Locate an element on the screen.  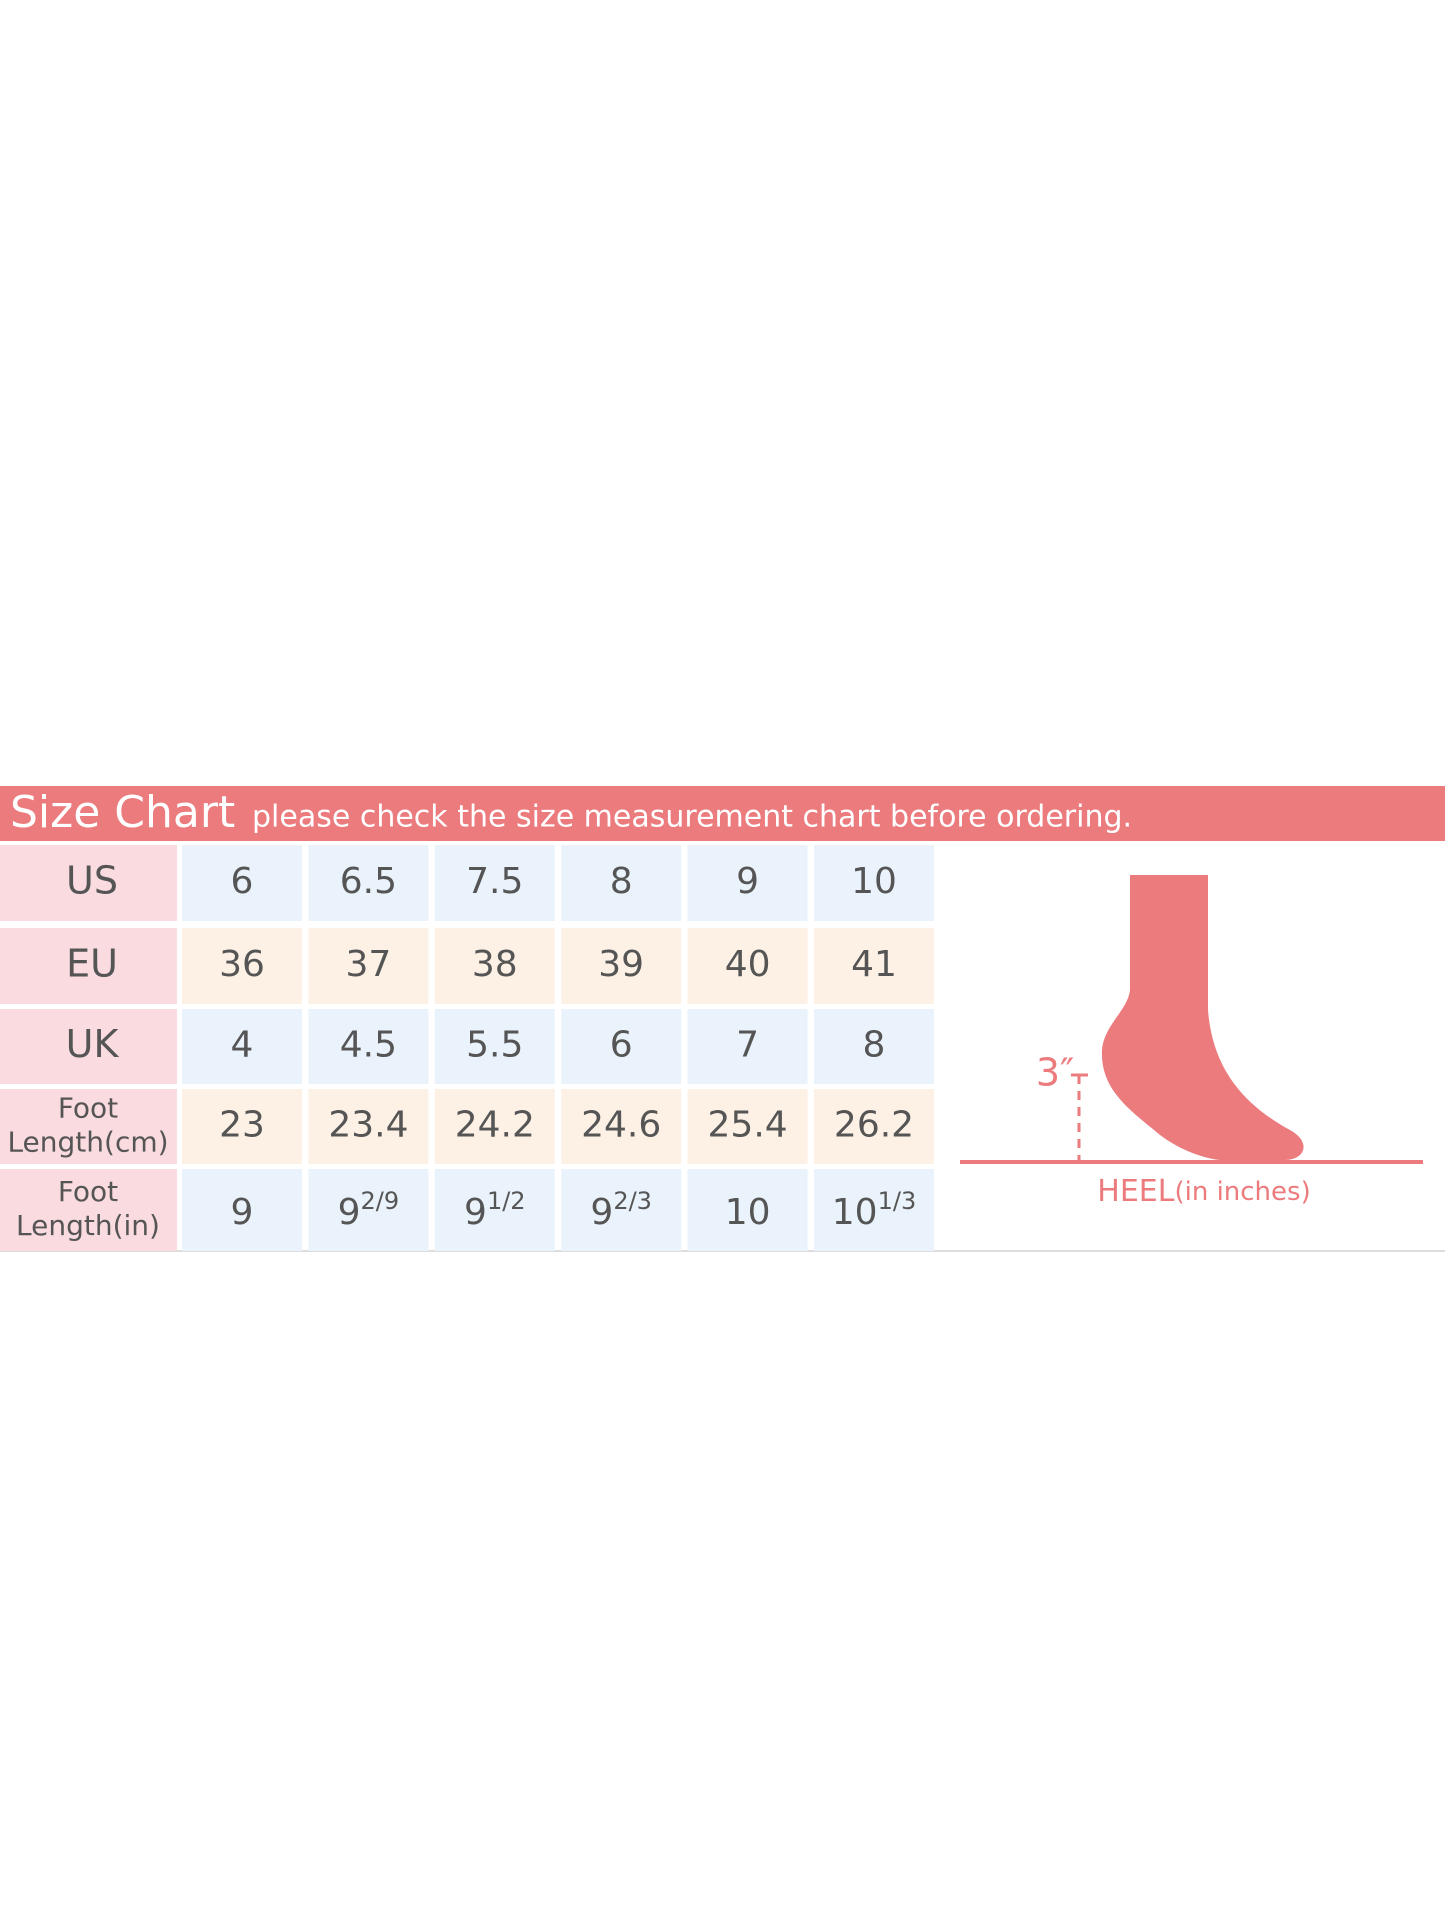
size-value-fraction: 2/9 is located at coordinates (380, 1201).